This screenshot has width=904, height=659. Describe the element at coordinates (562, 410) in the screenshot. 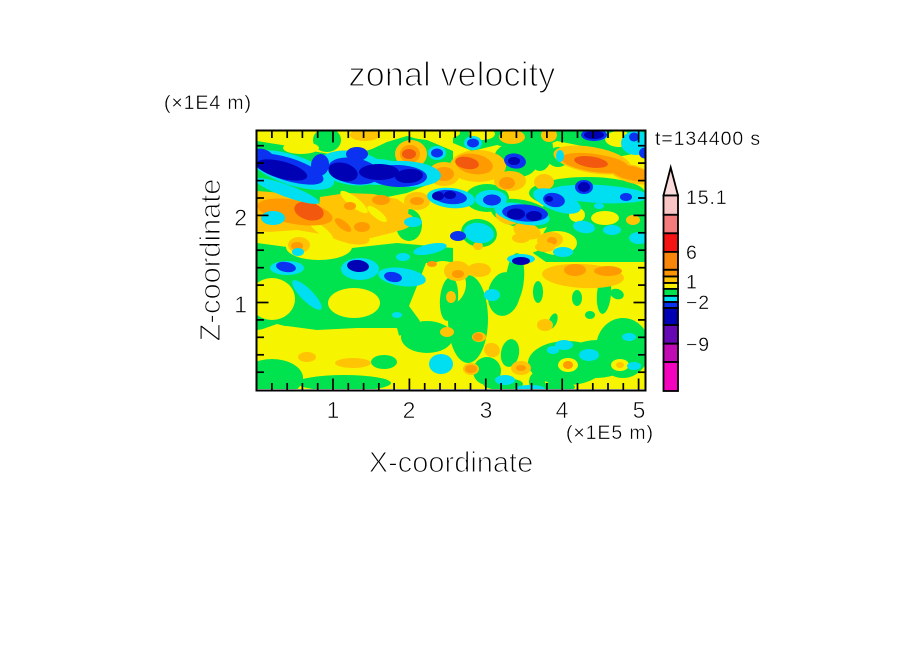

I see `svg-text: 4` at that location.